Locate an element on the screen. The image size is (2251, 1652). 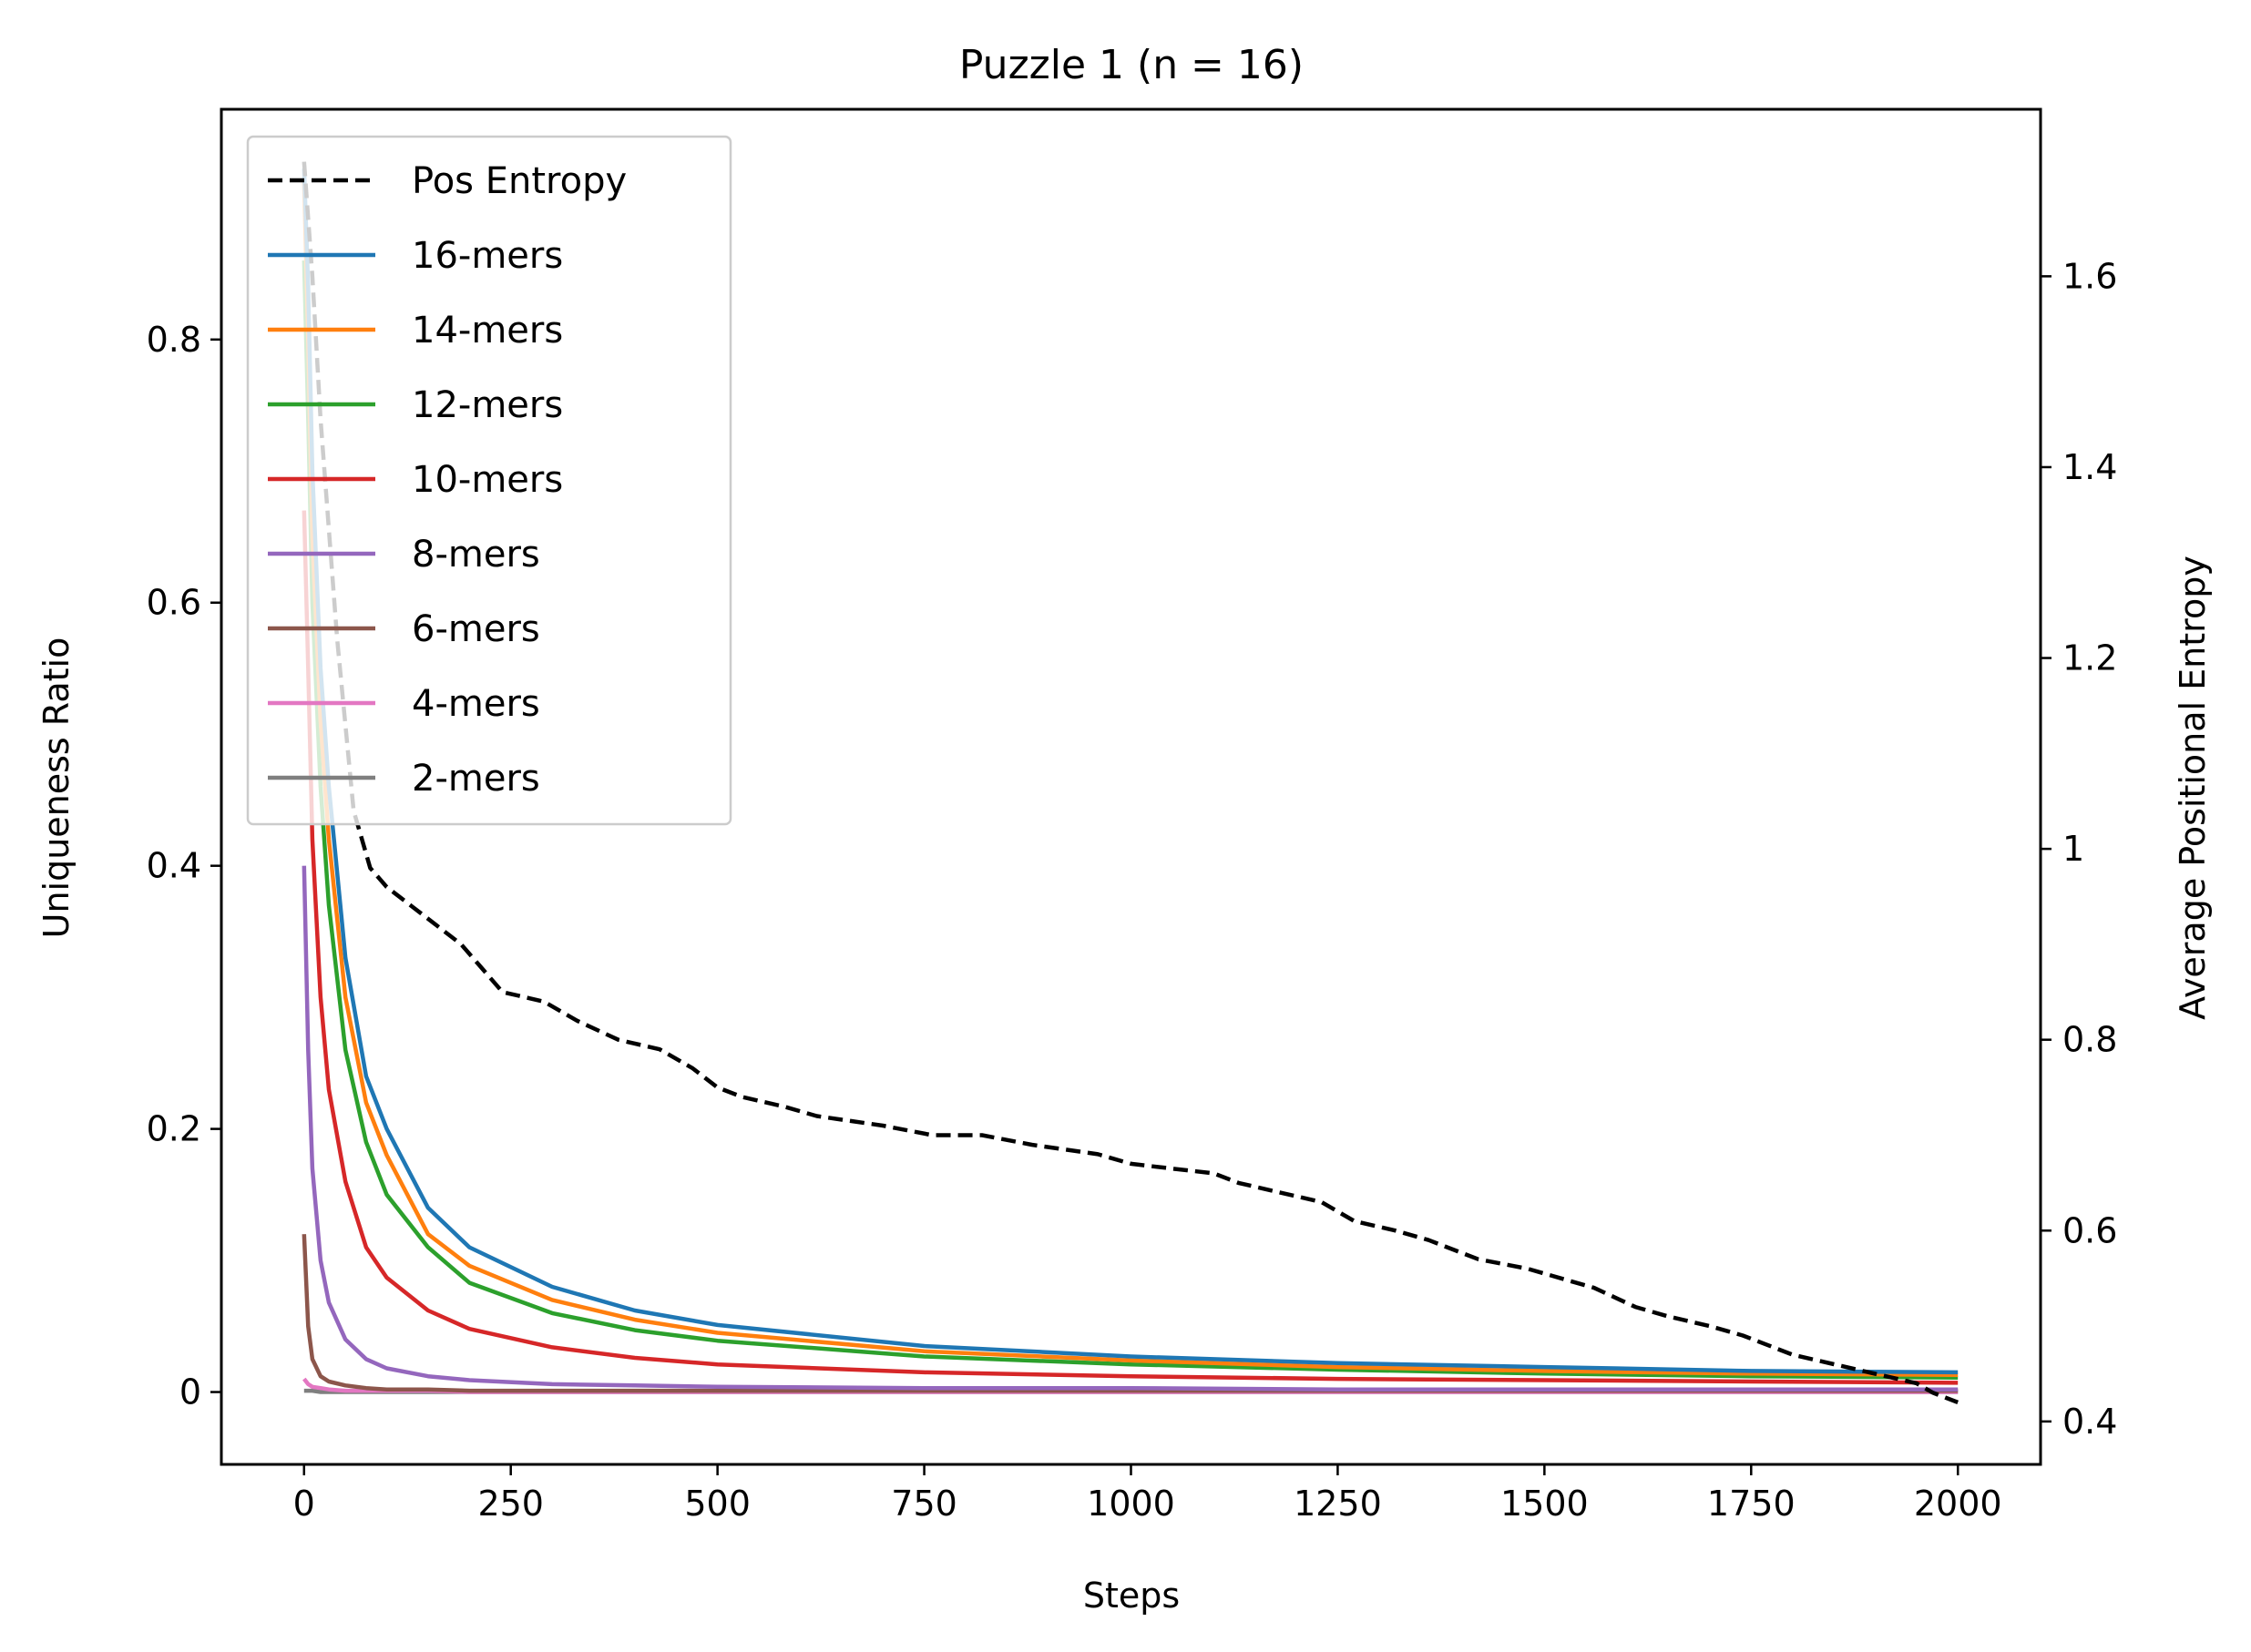
x-axis: 0 250 500 750 1000 1250 1500 1750 2000 is located at coordinates (1147, 1494).